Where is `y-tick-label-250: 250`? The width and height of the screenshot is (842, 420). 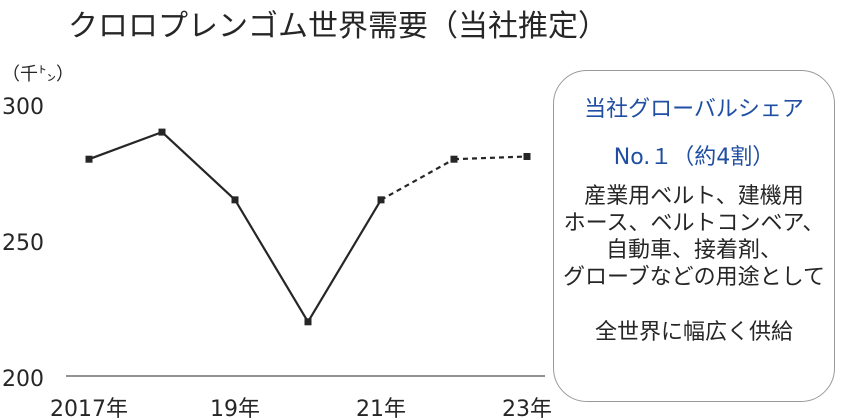 y-tick-label-250: 250 is located at coordinates (23, 243).